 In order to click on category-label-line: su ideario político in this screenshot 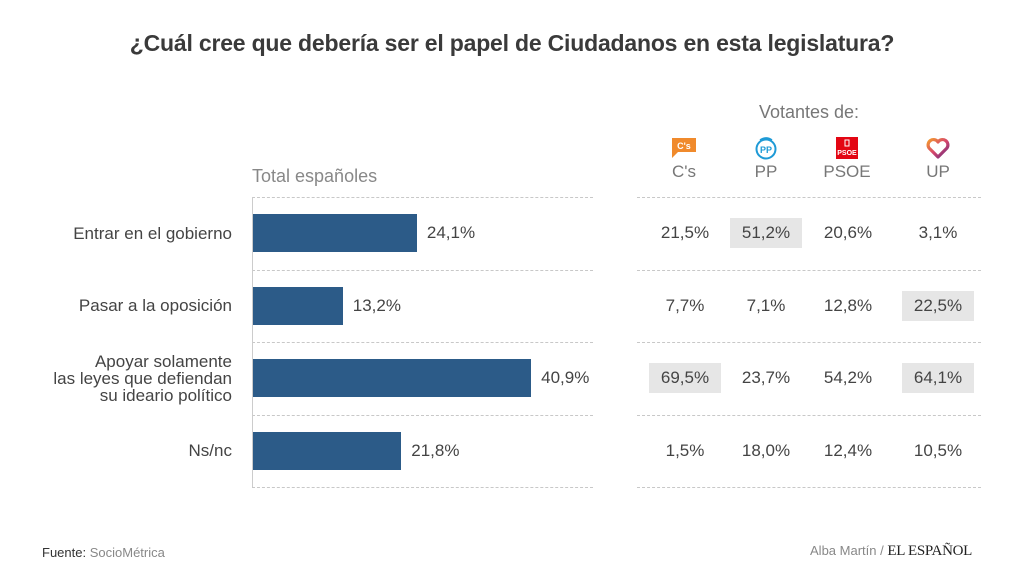, I will do `click(165, 395)`.